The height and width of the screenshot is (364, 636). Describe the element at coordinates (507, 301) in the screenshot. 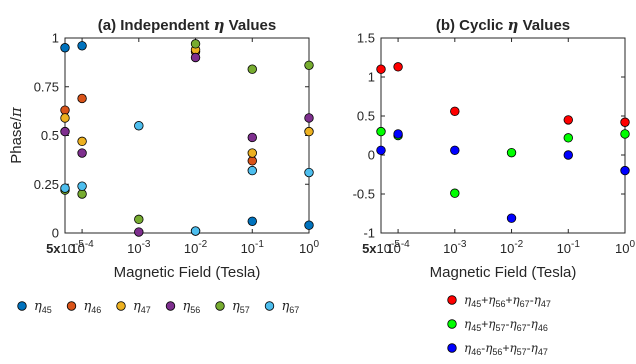

I see `legend-label: η45+η56+η67-η47` at that location.